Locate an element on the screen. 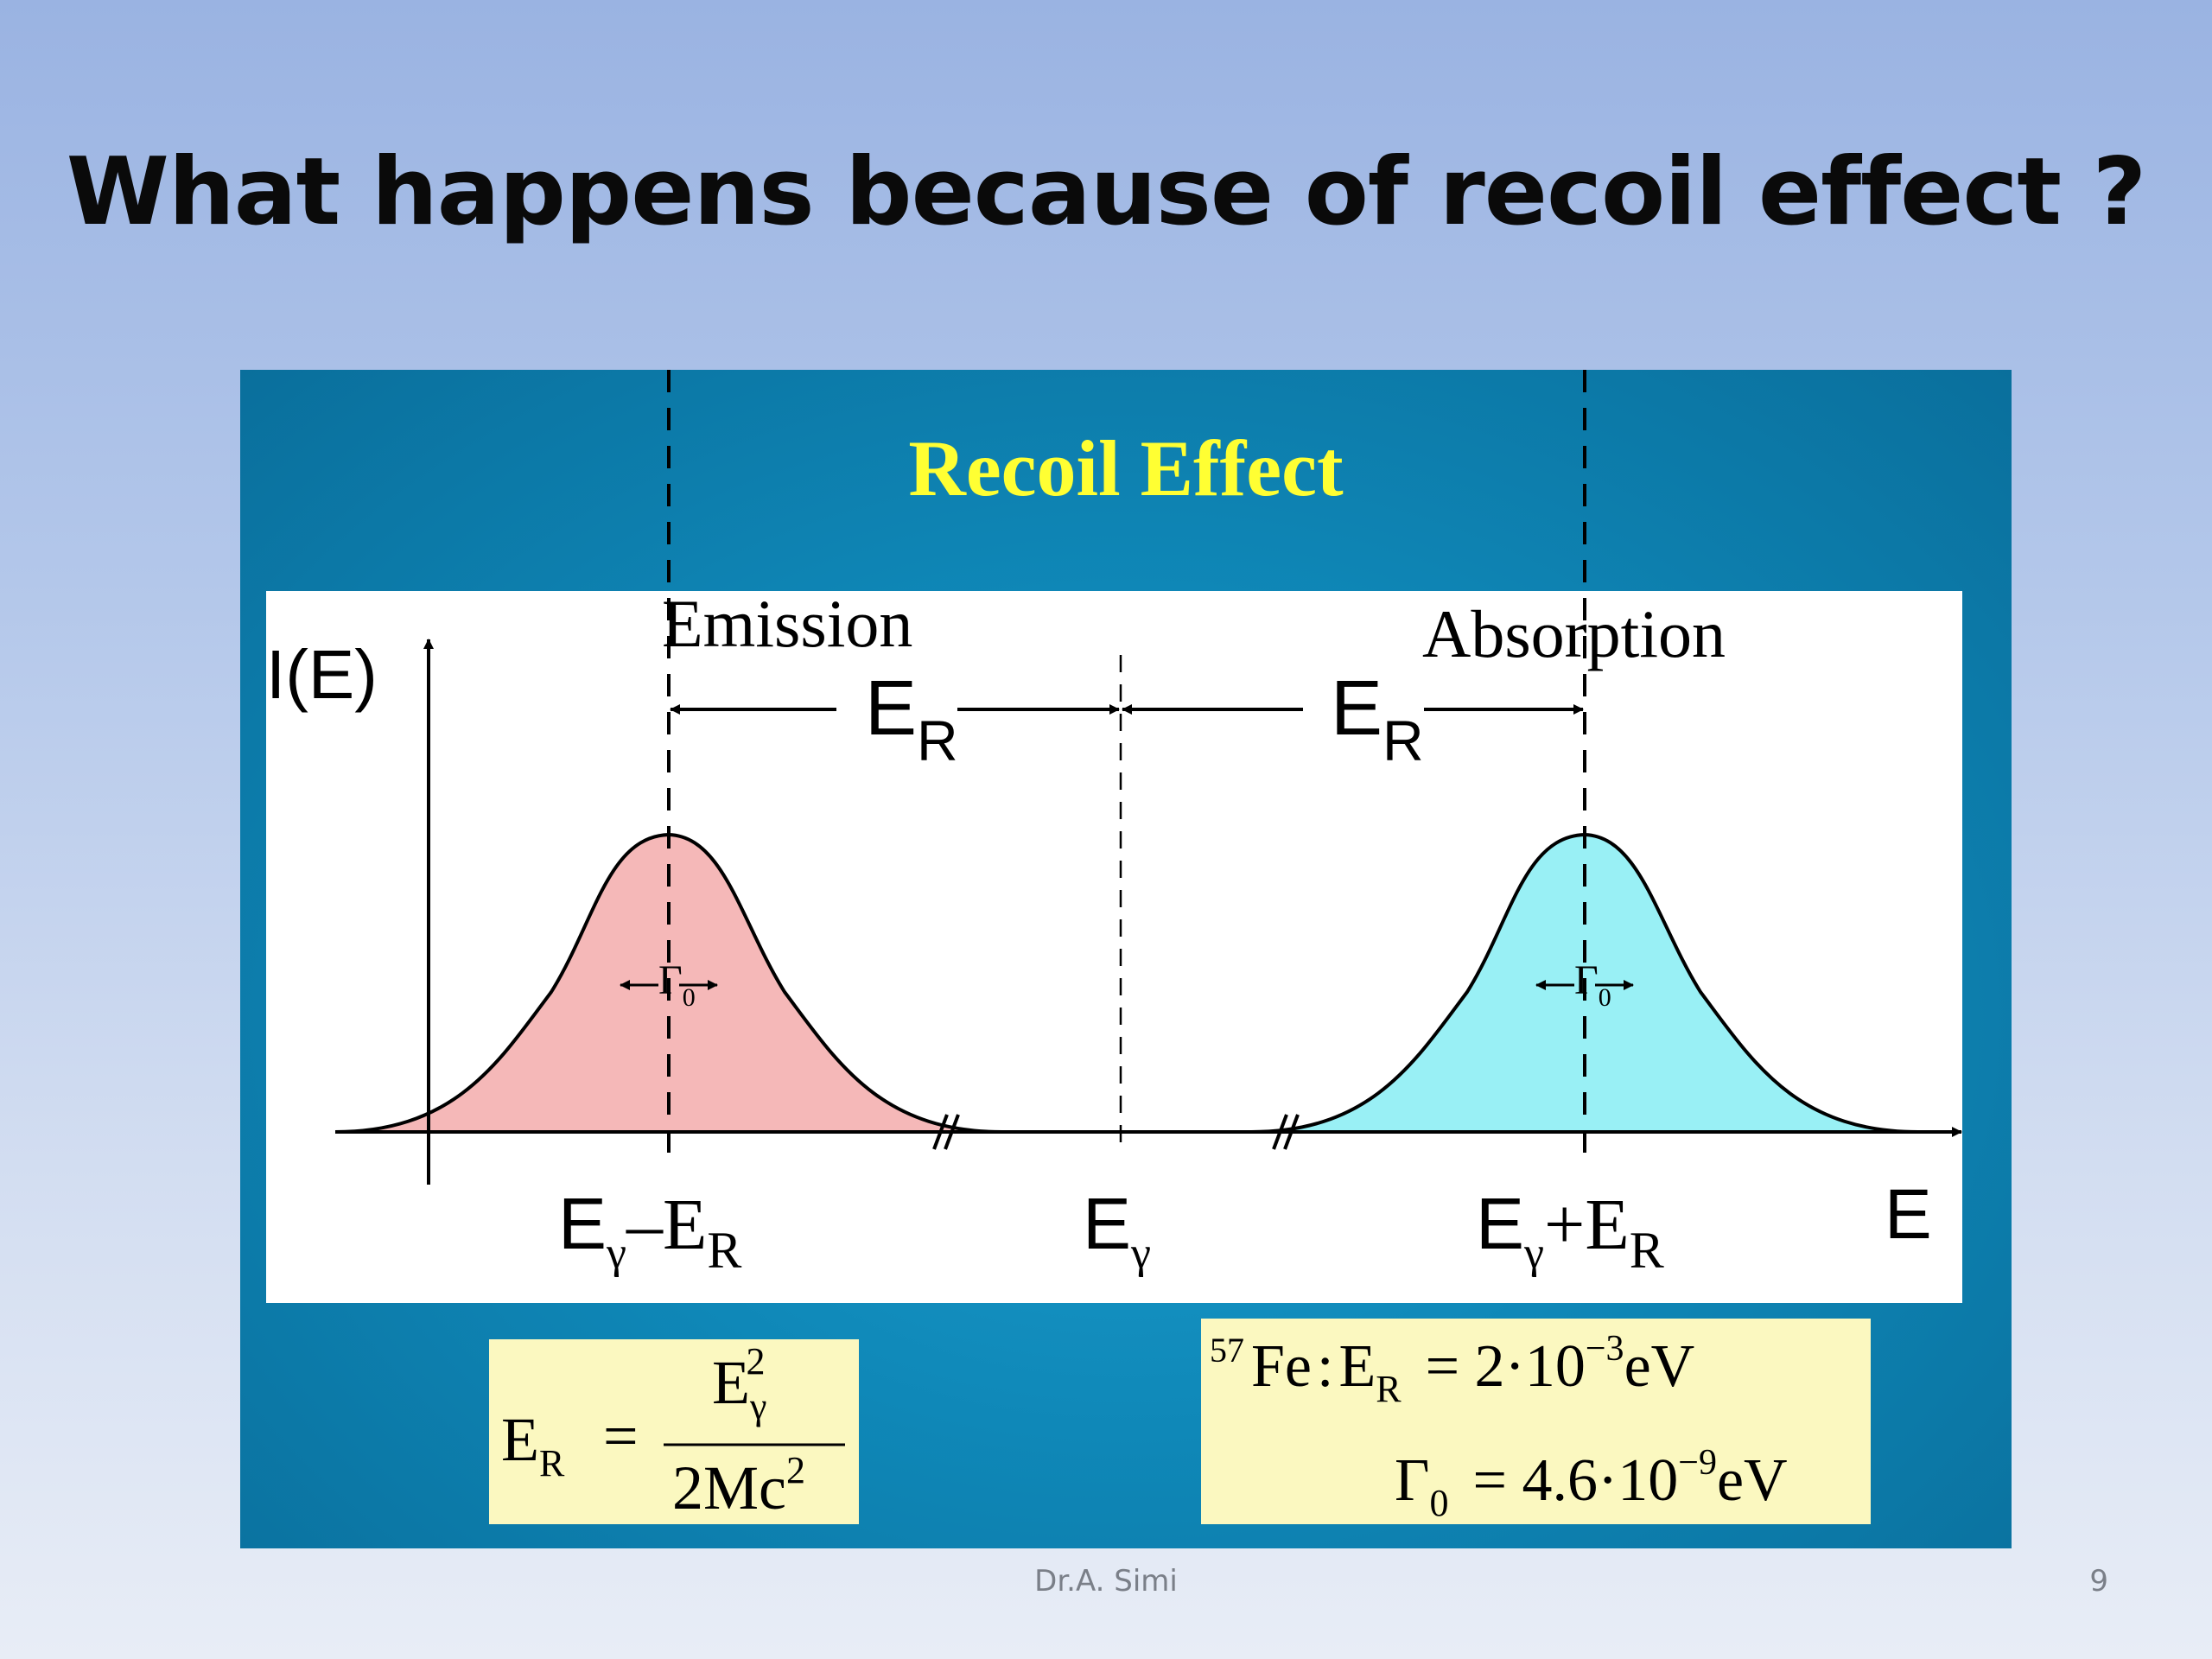  slide-title: What happens because of recoil effect ? is located at coordinates (1106, 192).